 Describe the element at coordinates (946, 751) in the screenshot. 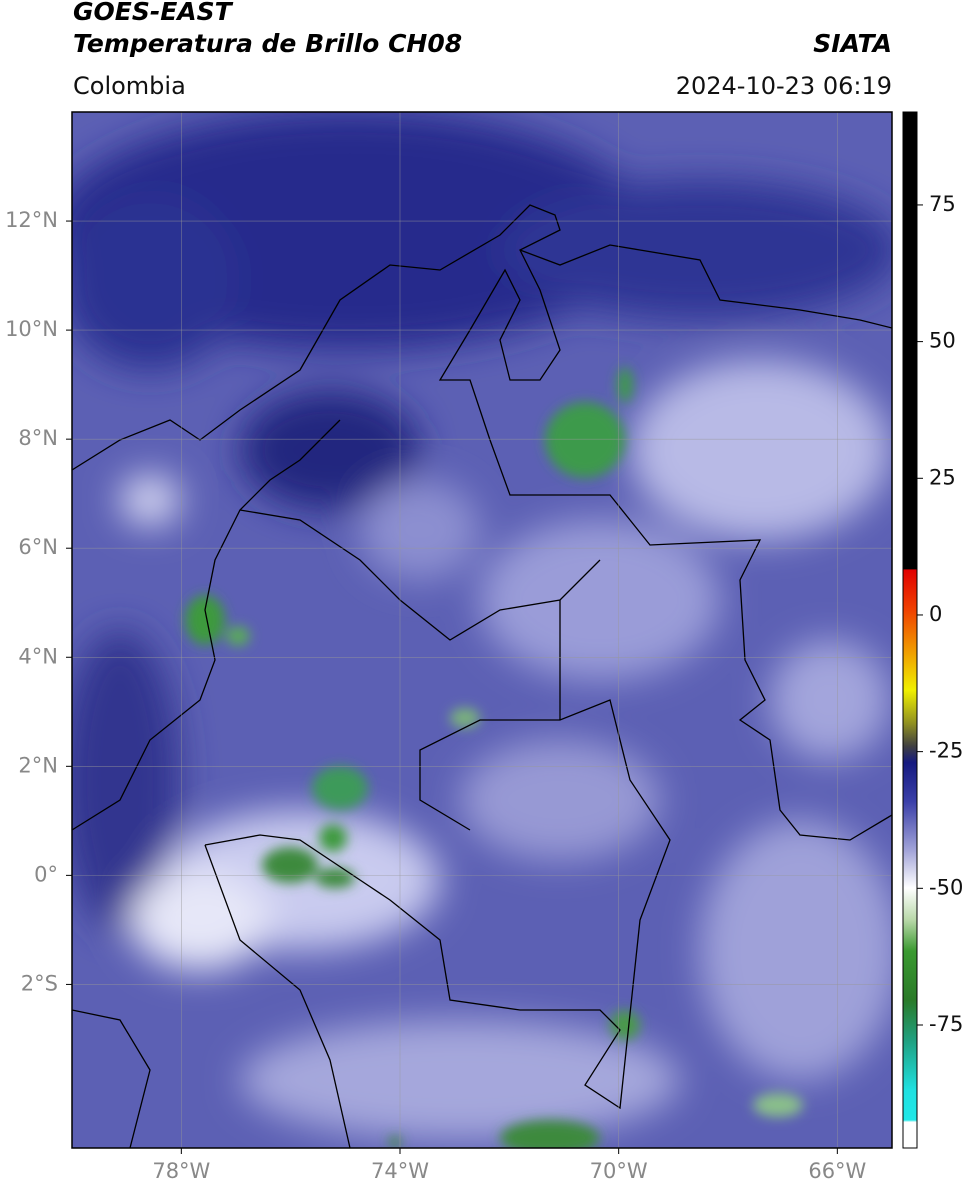

I see `colorbar-tick-label: -25` at that location.